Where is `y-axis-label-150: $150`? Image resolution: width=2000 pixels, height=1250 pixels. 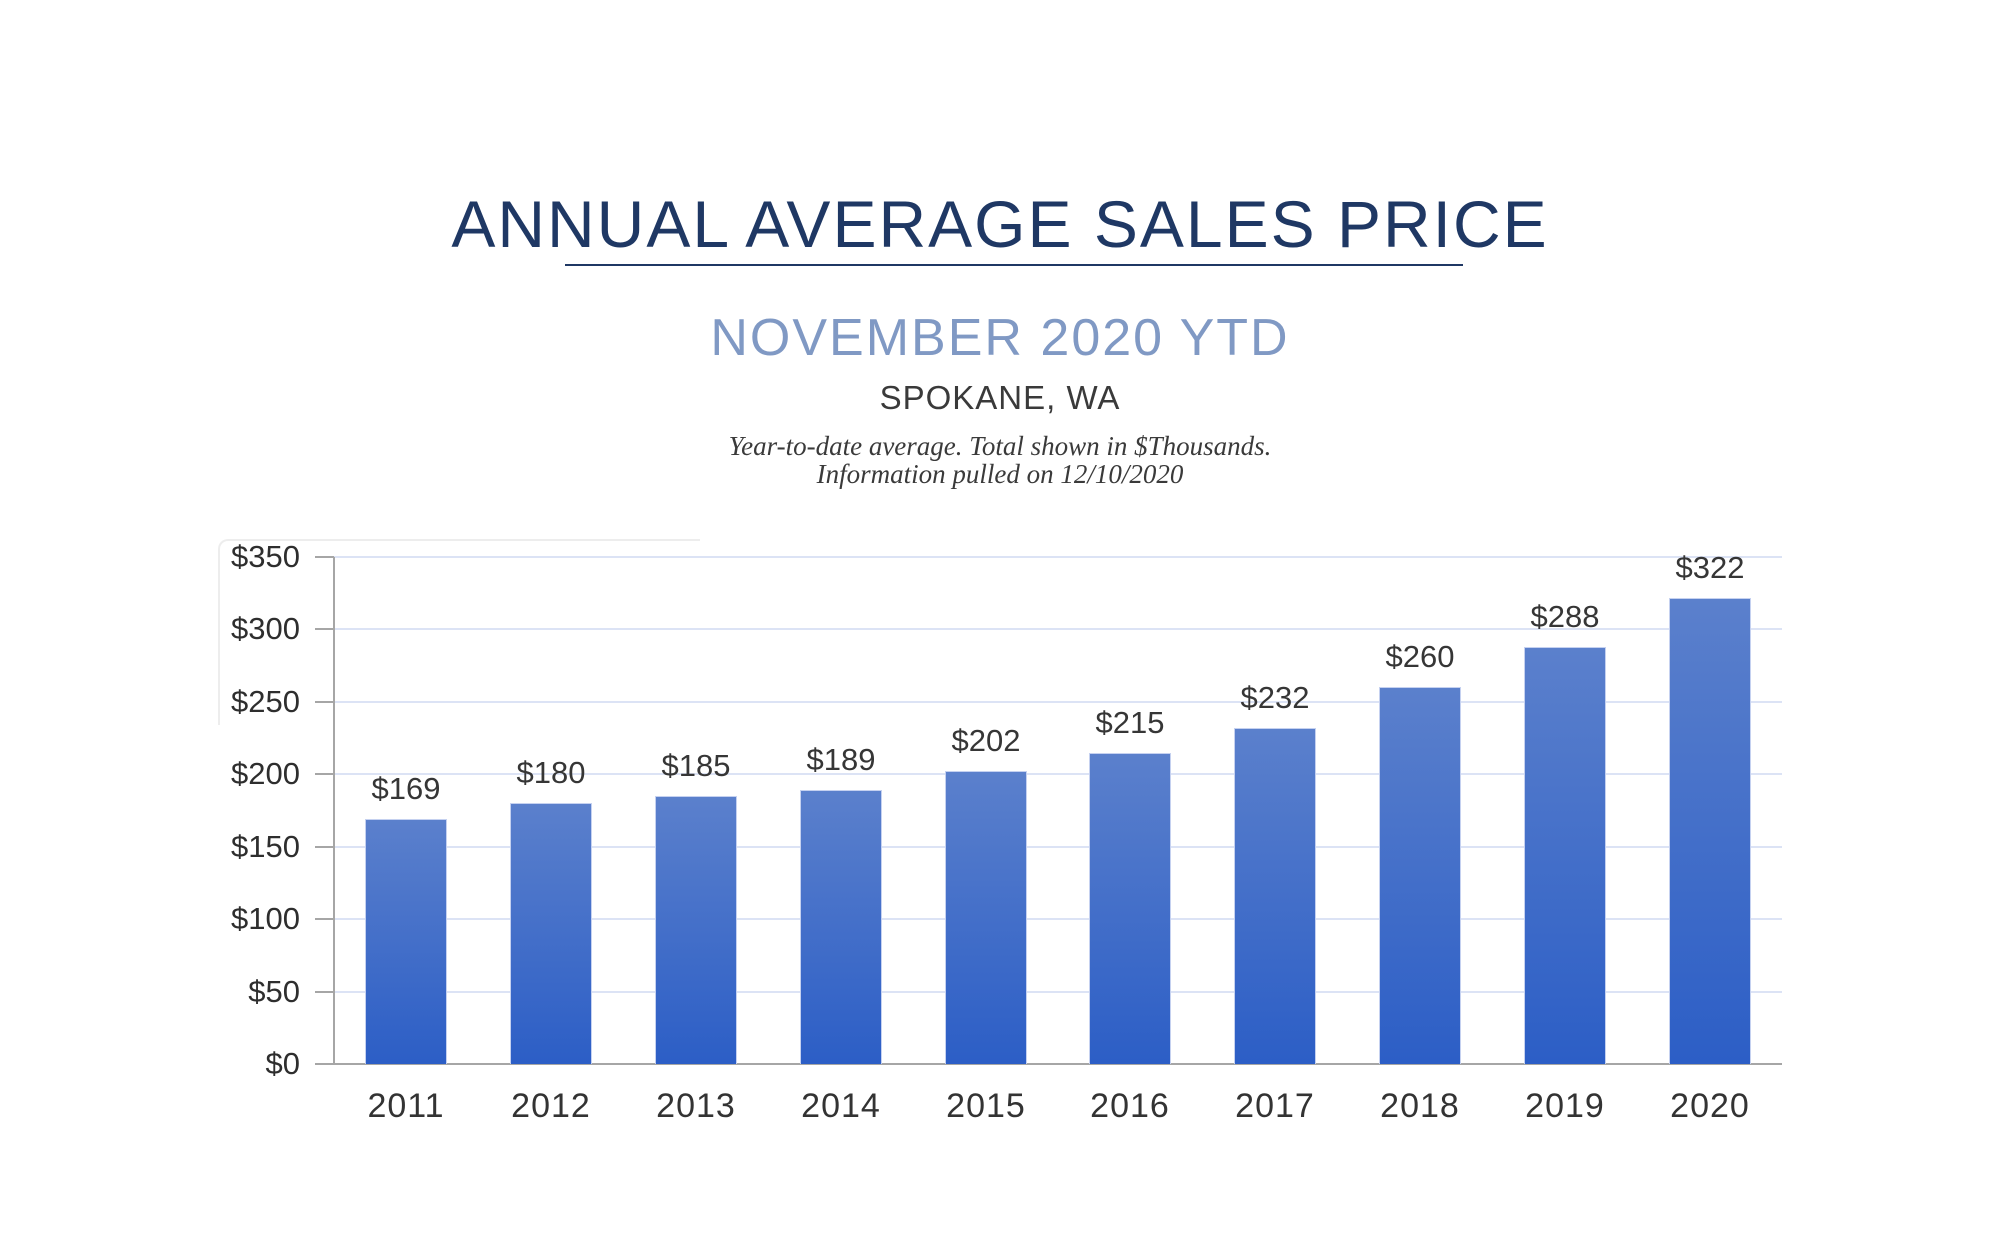
y-axis-label-150: $150 is located at coordinates (265, 846).